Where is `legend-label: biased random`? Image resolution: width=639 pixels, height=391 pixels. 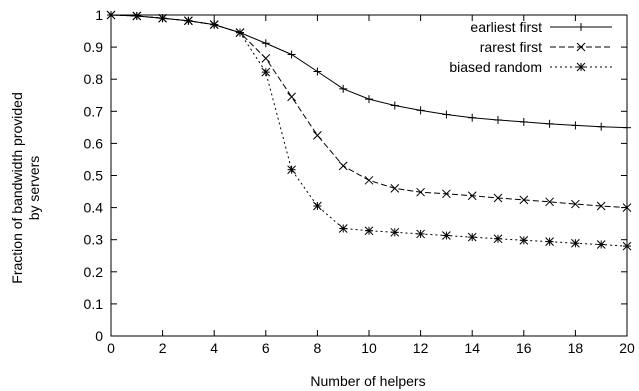 legend-label: biased random is located at coordinates (495, 67).